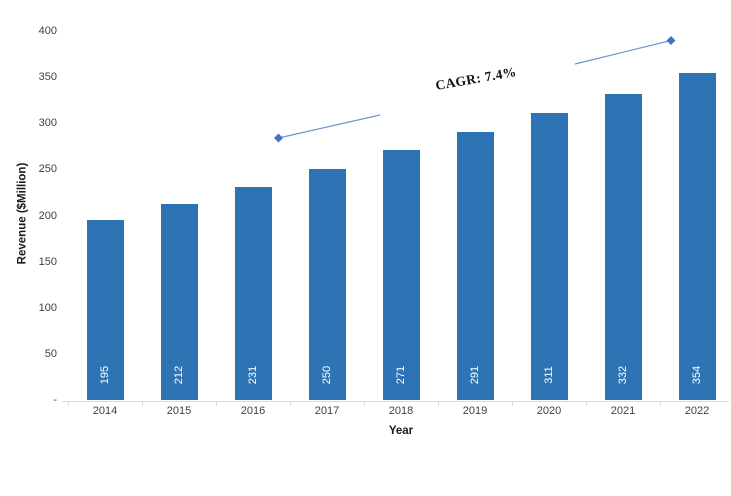 This screenshot has width=731, height=496. What do you see at coordinates (50, 353) in the screenshot?
I see `y-axis-tick-label: 50` at bounding box center [50, 353].